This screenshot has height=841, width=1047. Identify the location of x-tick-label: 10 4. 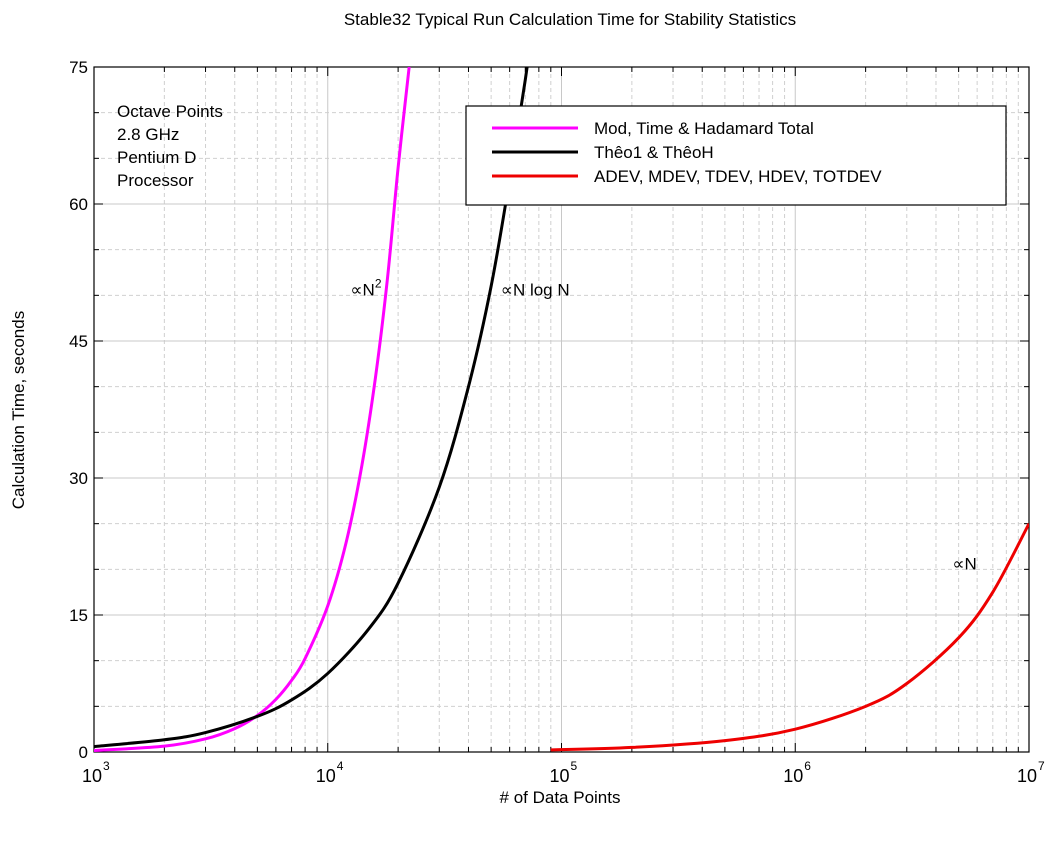
(330, 772).